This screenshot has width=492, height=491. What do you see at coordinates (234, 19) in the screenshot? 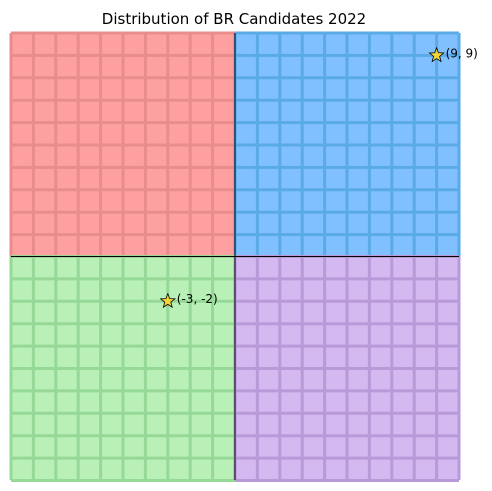
I see `chart-title: Distribution of BR Candidates 2022` at bounding box center [234, 19].